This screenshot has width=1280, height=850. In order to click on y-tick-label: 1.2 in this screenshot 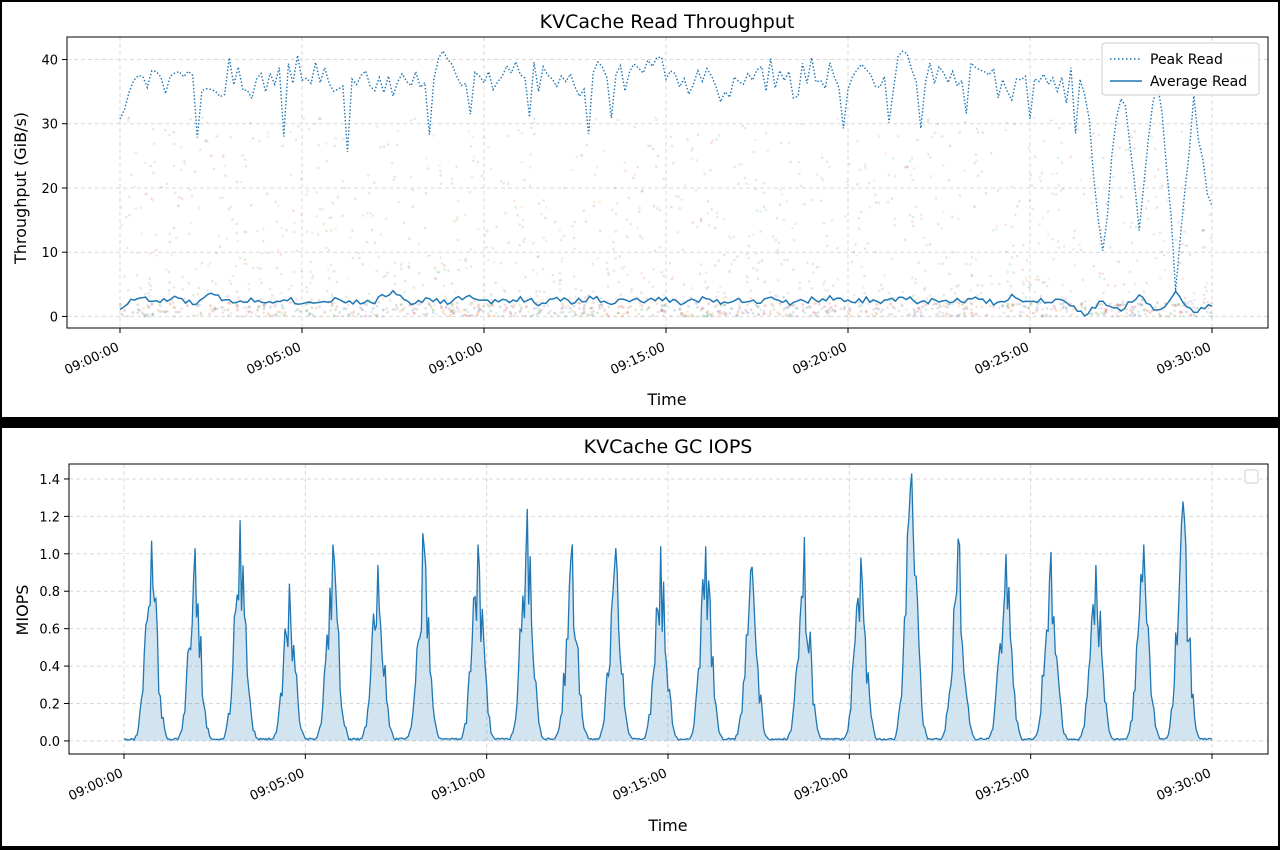, I will do `click(49, 517)`.